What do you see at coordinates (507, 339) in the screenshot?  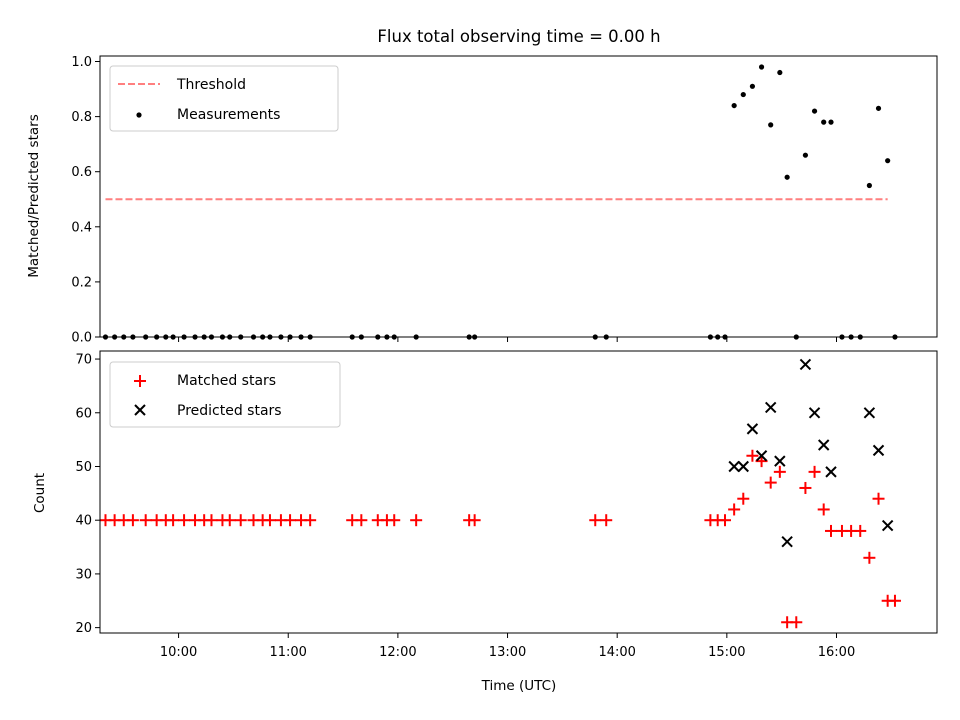 I see `top-x-ticks` at bounding box center [507, 339].